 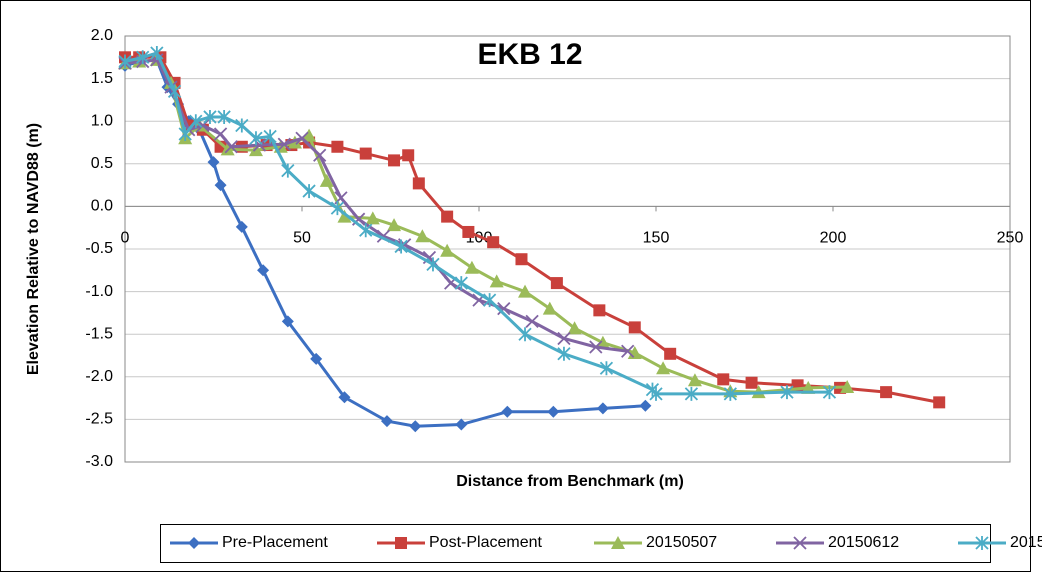 What do you see at coordinates (275, 542) in the screenshot?
I see `legend-label: Pre-Placement` at bounding box center [275, 542].